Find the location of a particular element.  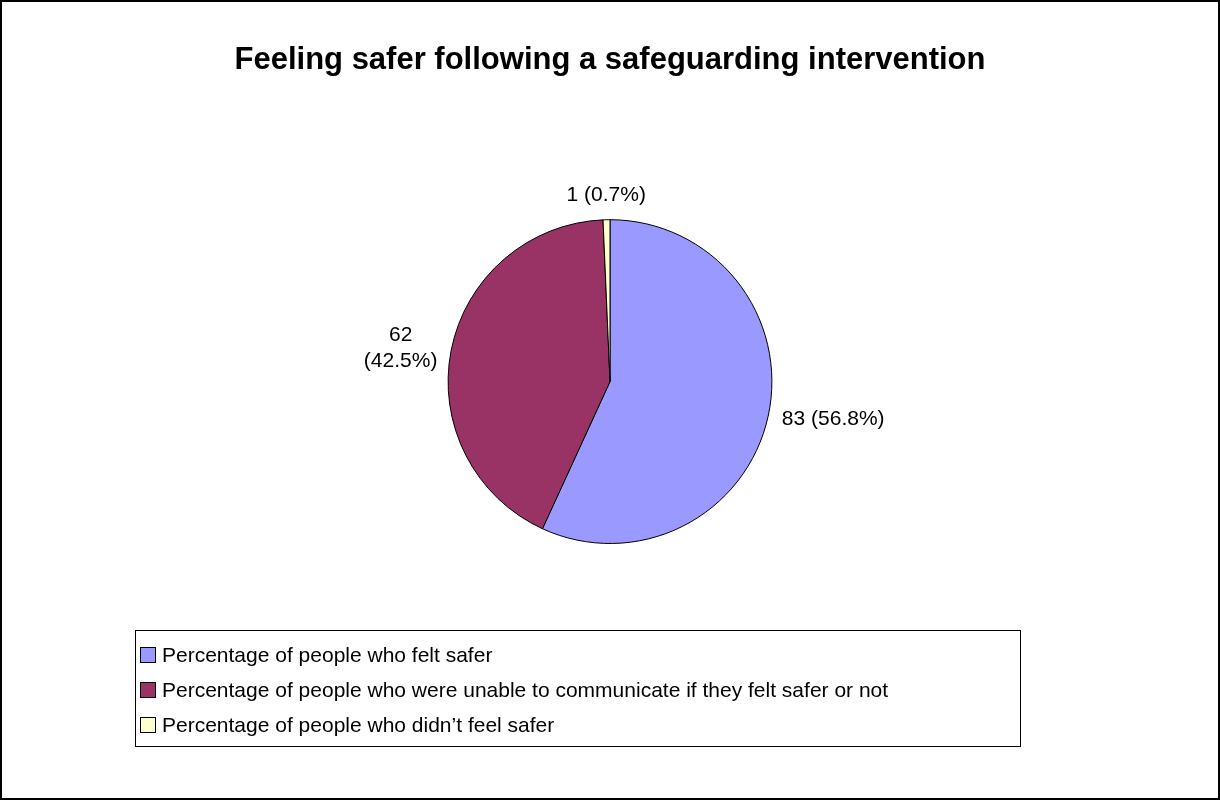

legend-label: Percentage of people who felt safer is located at coordinates (327, 654).